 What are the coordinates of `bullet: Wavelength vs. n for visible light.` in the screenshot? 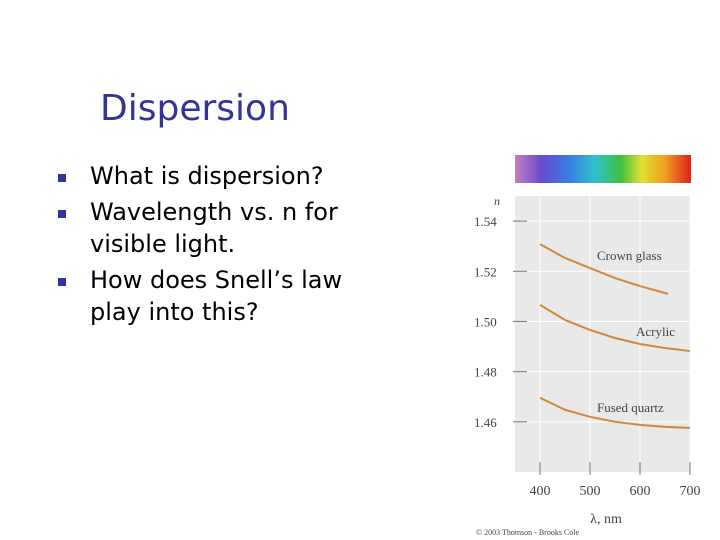 It's located at (225, 228).